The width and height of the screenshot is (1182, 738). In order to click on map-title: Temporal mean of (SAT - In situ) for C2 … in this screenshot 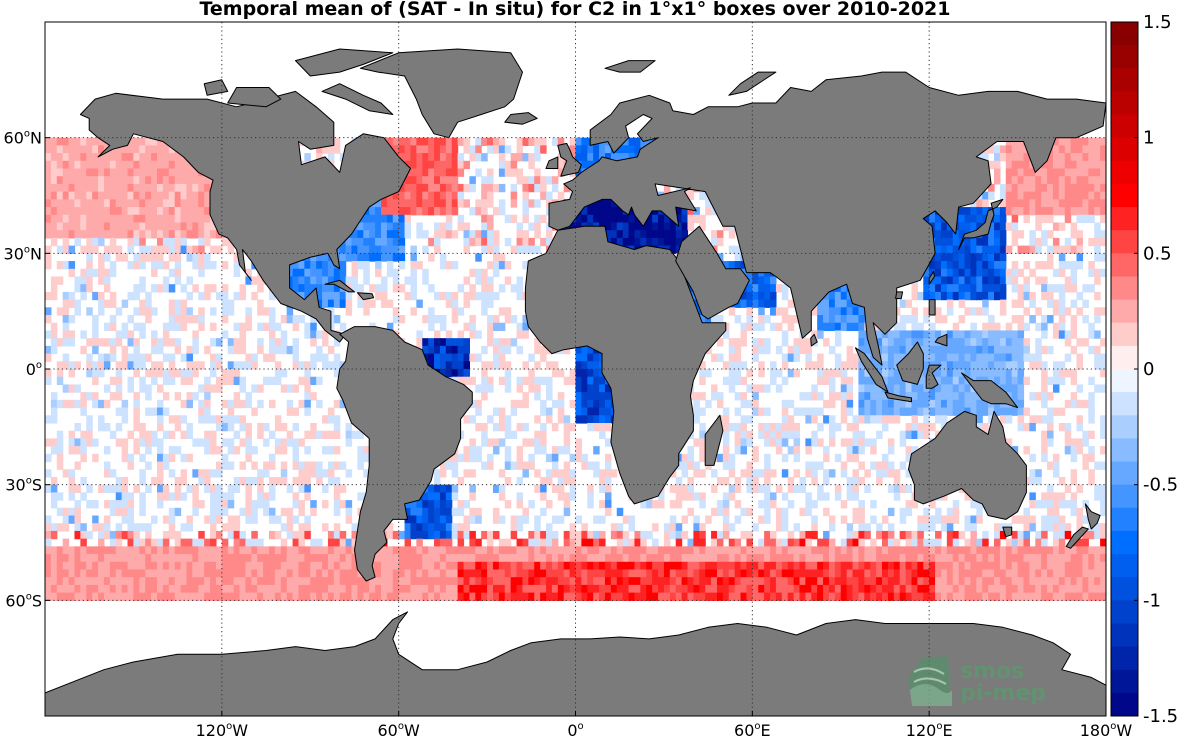, I will do `click(574, 10)`.